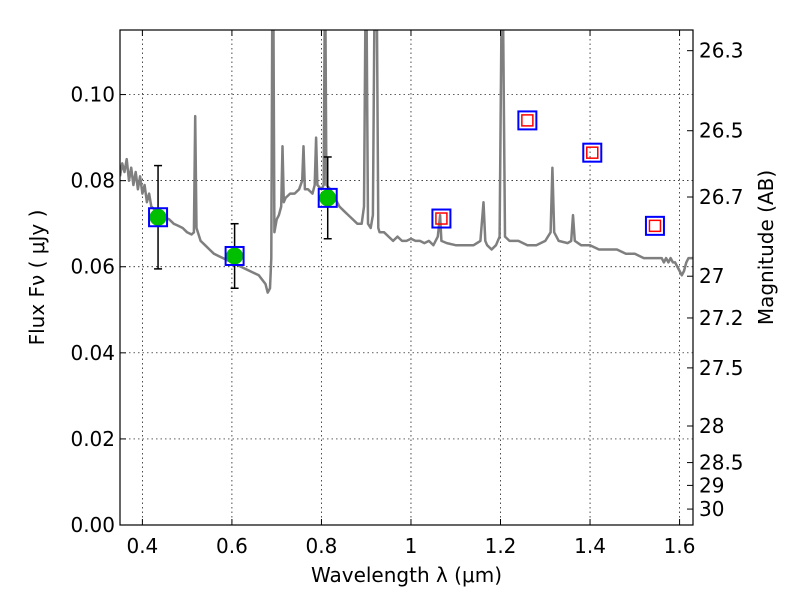 This screenshot has width=800, height=600. Describe the element at coordinates (232, 546) in the screenshot. I see `x-tick-label: 0.6` at that location.